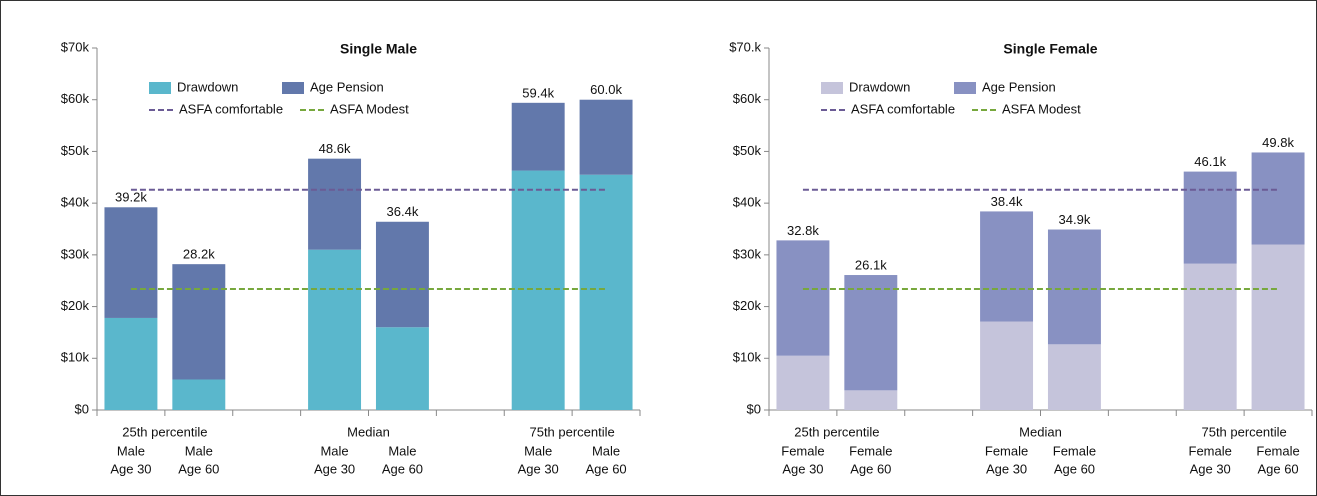 The width and height of the screenshot is (1317, 496). What do you see at coordinates (403, 211) in the screenshot?
I see `total-label: 36.4k` at bounding box center [403, 211].